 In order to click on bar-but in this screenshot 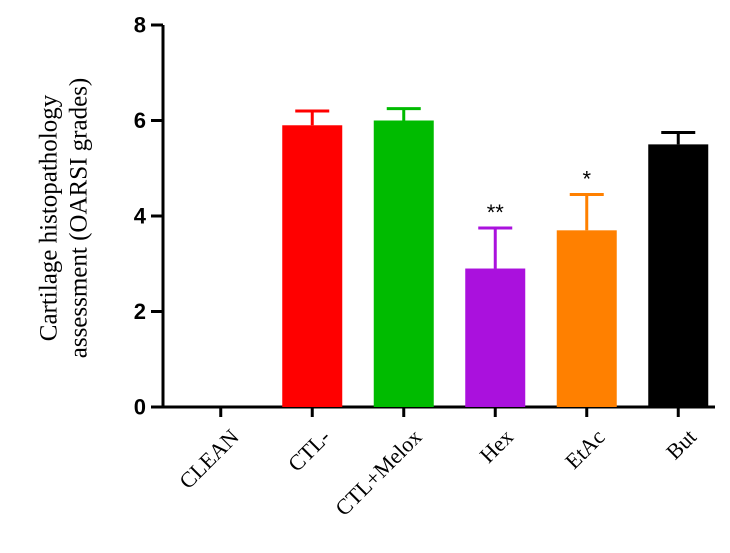, I will do `click(678, 275)`.